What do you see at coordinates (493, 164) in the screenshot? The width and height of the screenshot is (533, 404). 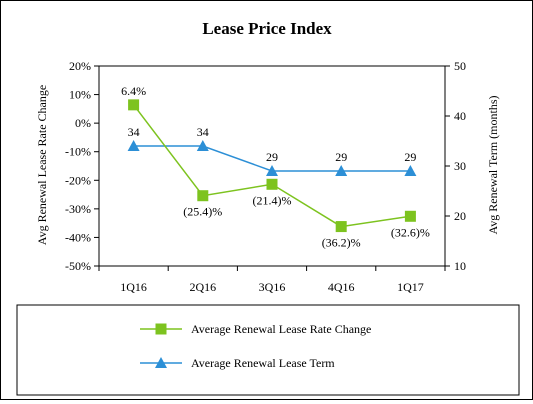 I see `right-axis-label: Avg Renewal Term (months)` at bounding box center [493, 164].